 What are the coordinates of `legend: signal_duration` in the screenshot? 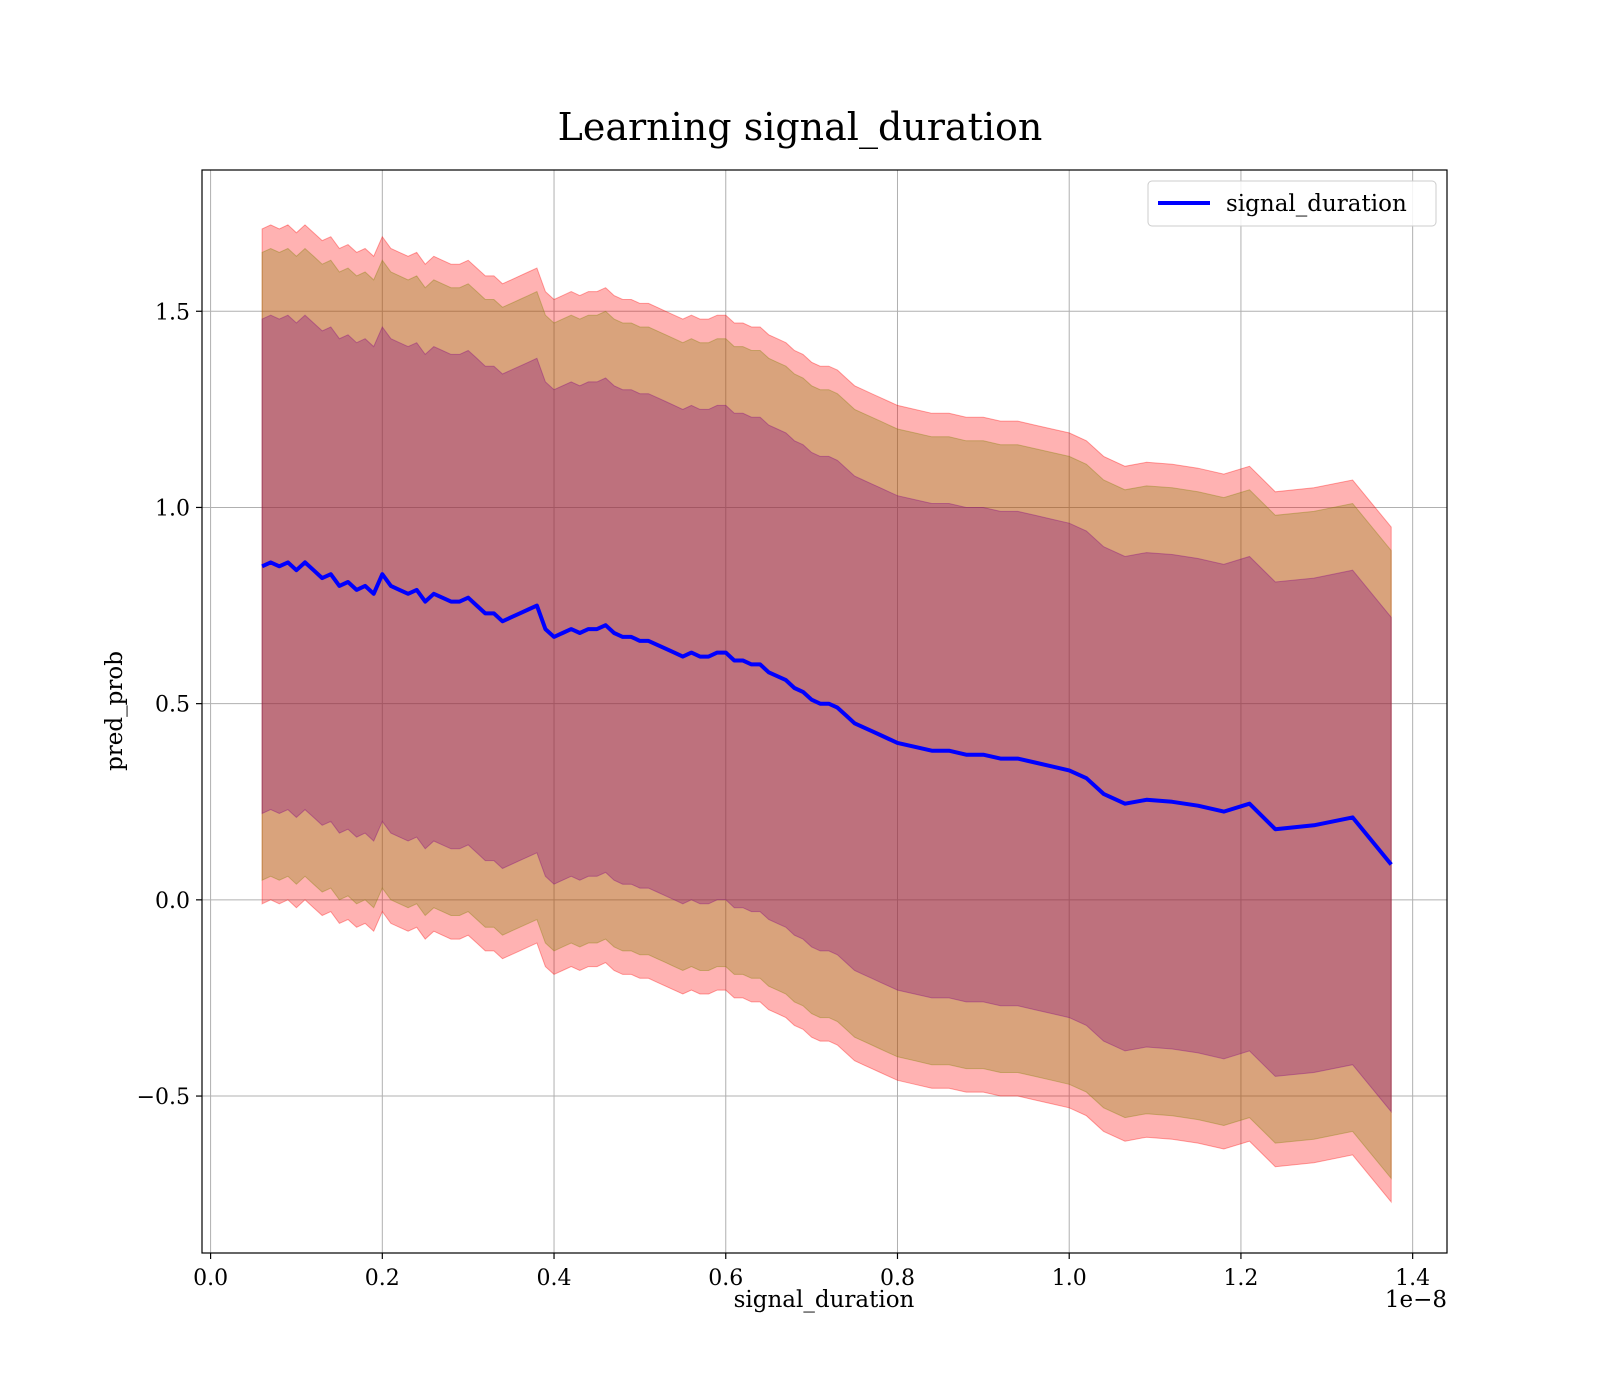 It's located at (1292, 203).